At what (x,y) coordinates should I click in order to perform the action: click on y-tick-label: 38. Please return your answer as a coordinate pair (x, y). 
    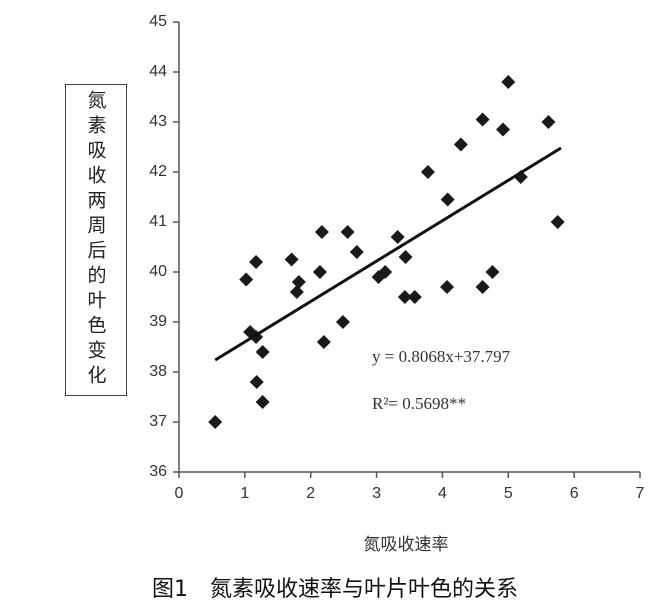
    Looking at the image, I should click on (158, 371).